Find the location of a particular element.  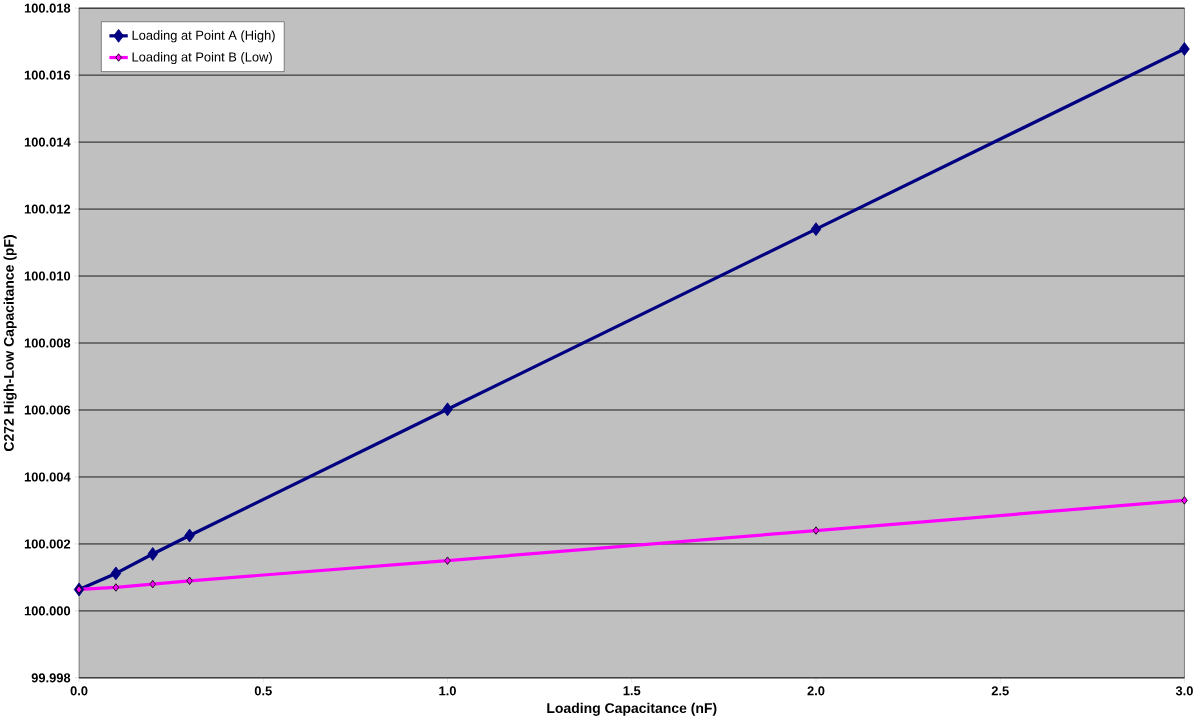

y-tick-label: 100.014 is located at coordinates (47, 142).